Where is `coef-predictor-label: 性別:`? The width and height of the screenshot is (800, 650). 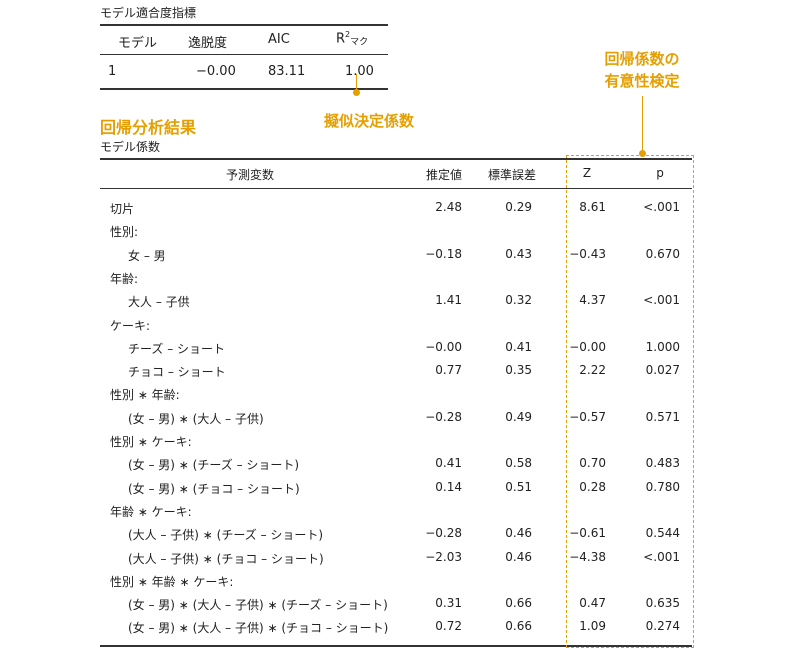
coef-predictor-label: 性別: is located at coordinates (260, 231).